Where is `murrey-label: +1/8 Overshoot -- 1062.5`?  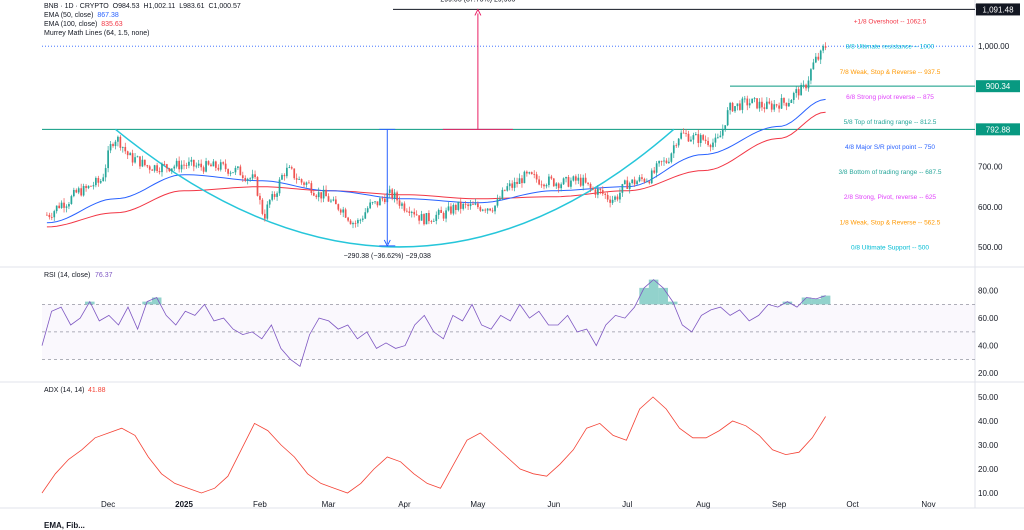 murrey-label: +1/8 Overshoot -- 1062.5 is located at coordinates (890, 22).